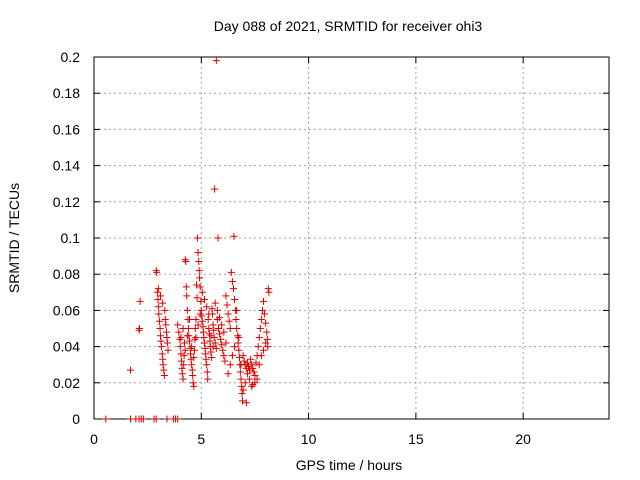  I want to click on y-tick-label: 0.1, so click(71, 238).